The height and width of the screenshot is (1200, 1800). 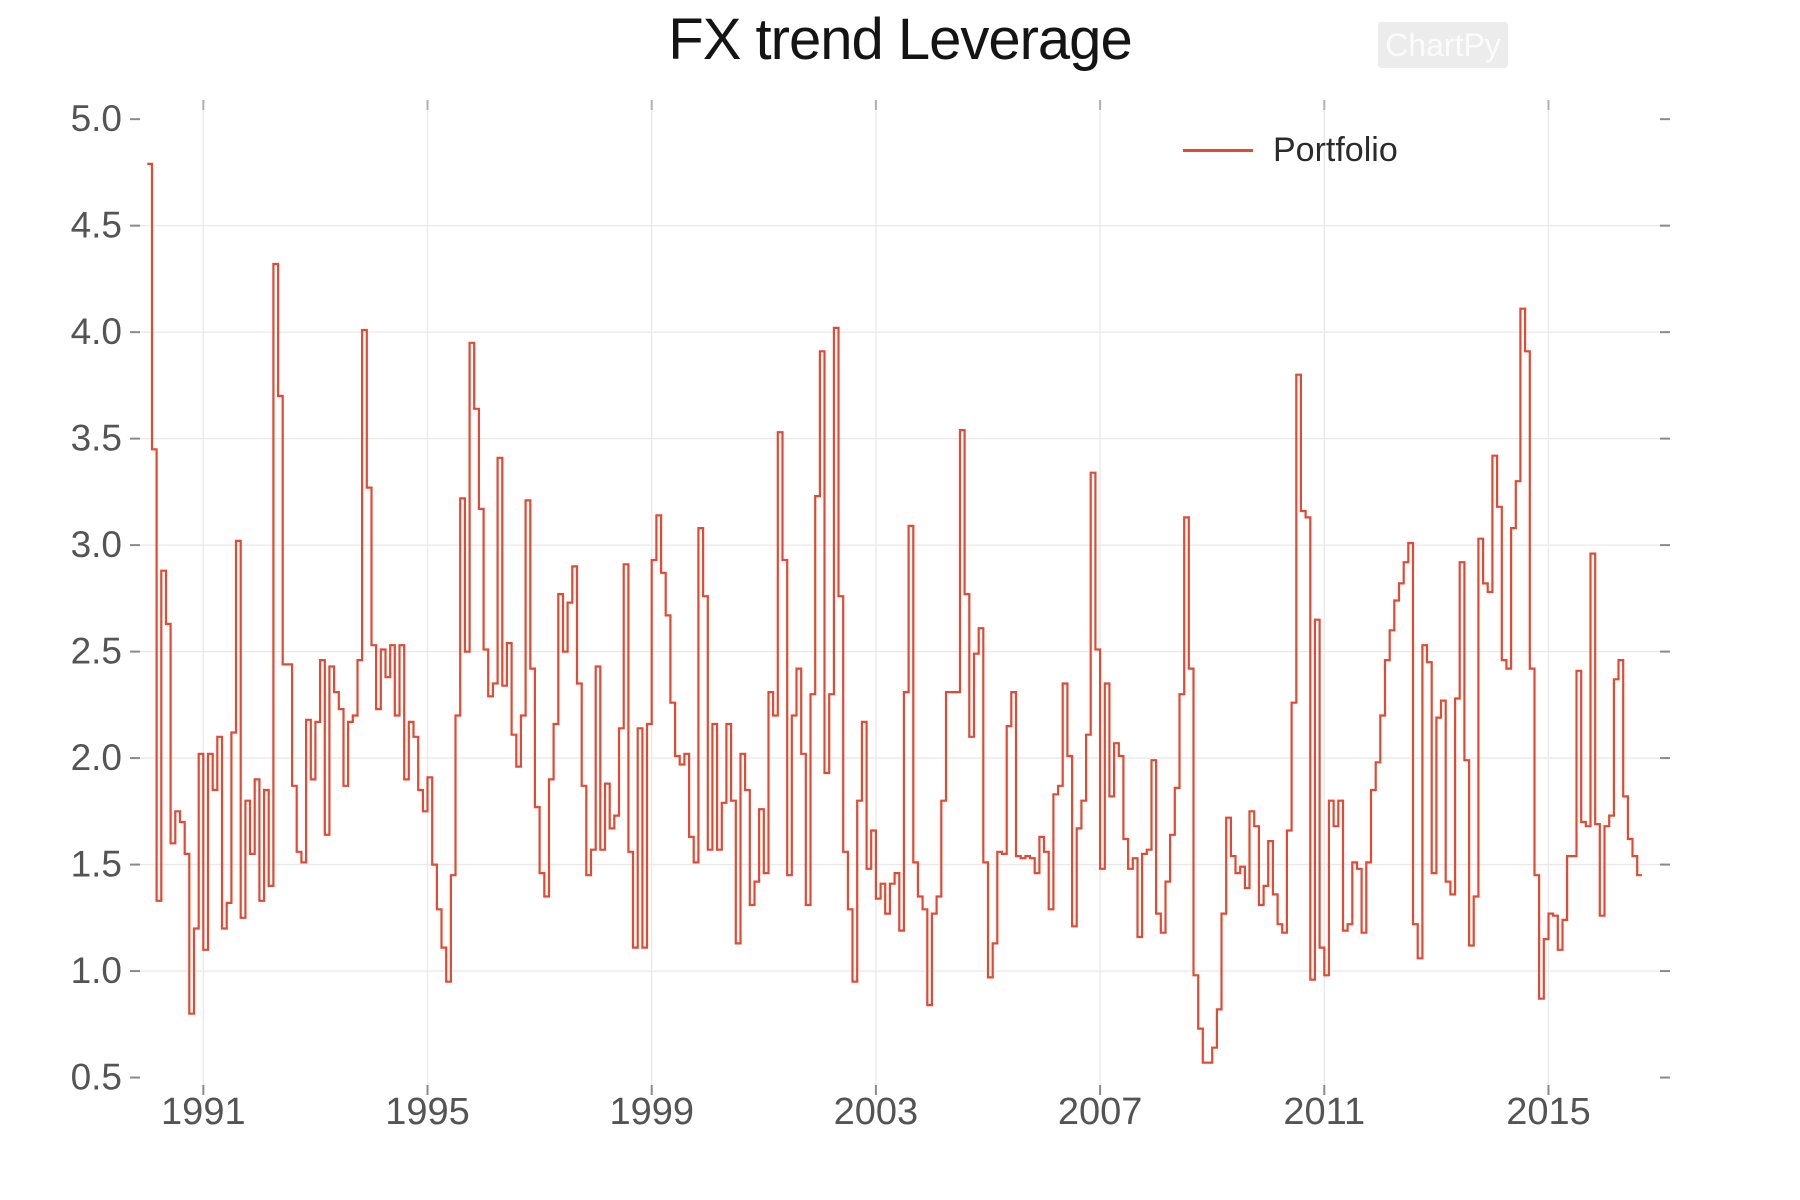 What do you see at coordinates (96, 970) in the screenshot?
I see `y-tick-label: 1.0` at bounding box center [96, 970].